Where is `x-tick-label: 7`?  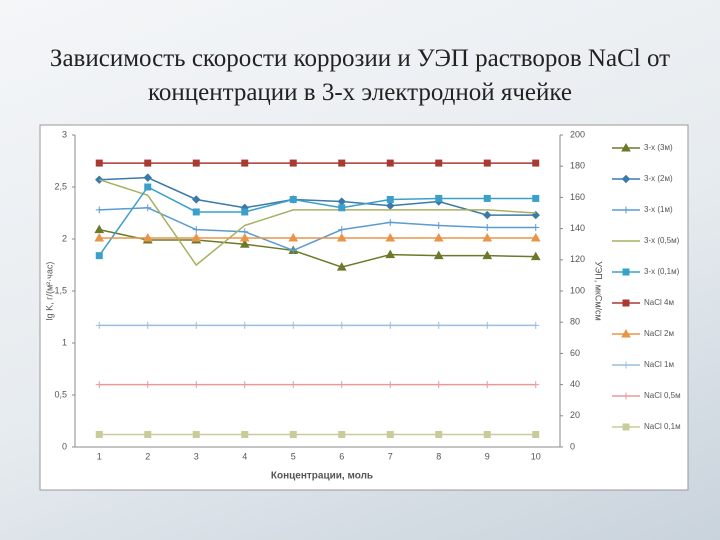 x-tick-label: 7 is located at coordinates (390, 456).